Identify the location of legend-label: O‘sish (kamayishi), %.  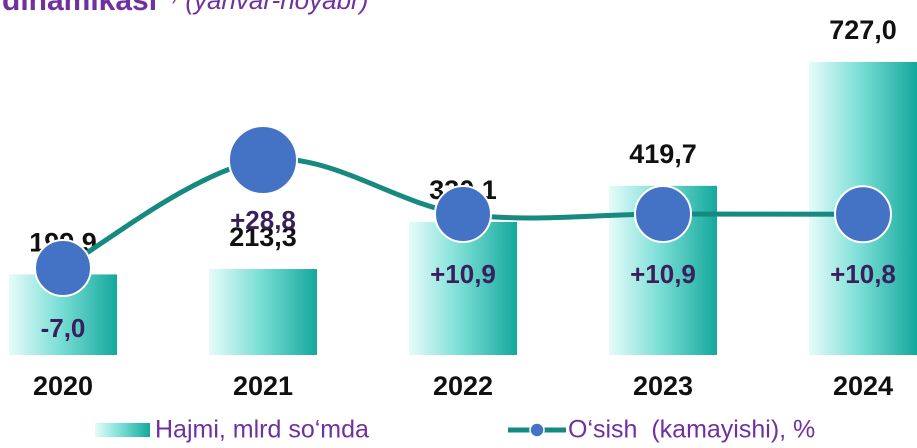
(691, 430).